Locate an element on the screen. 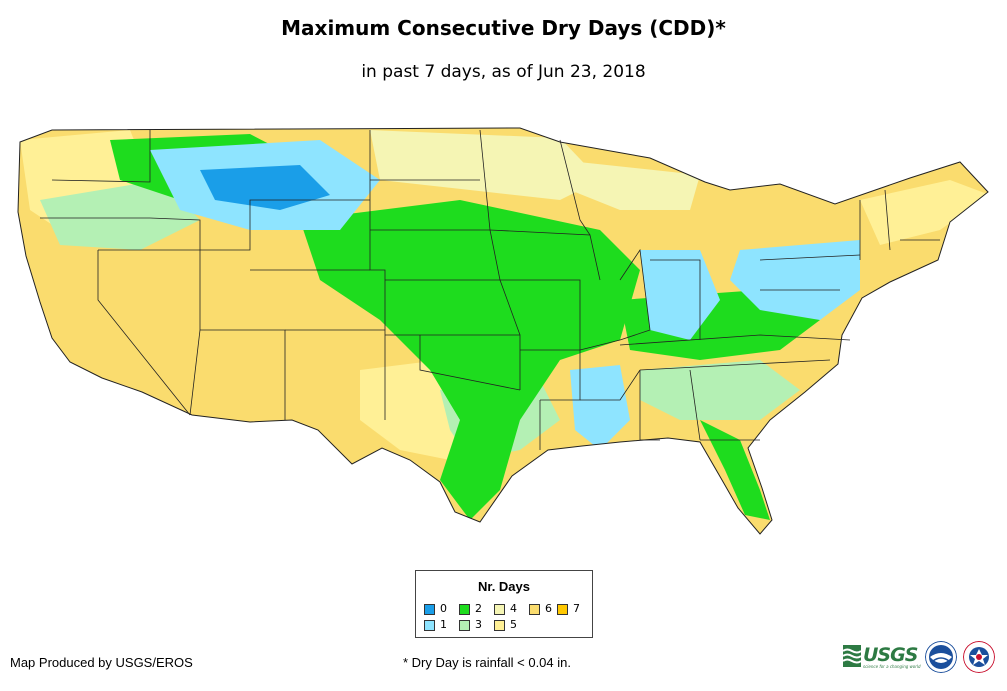  region-3-days-southeast is located at coordinates (720, 390).